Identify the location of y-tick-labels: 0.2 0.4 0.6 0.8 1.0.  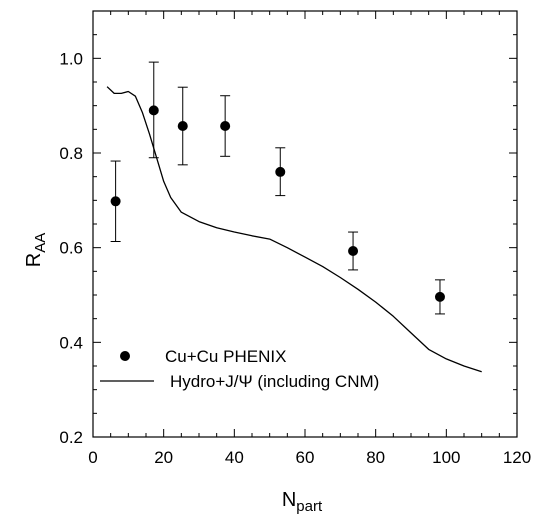
(71, 248).